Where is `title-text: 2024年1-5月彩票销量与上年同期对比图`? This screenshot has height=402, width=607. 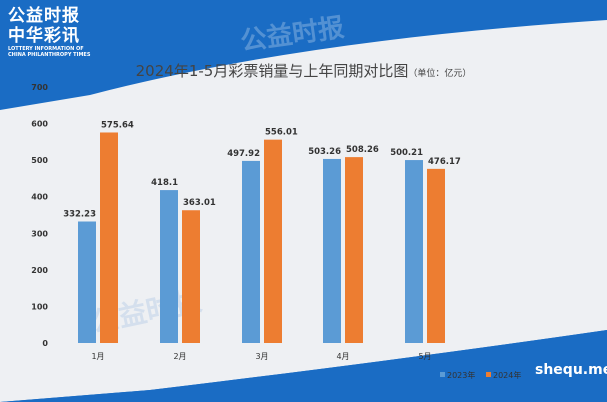 title-text: 2024年1-5月彩票销量与上年同期对比图 is located at coordinates (272, 71).